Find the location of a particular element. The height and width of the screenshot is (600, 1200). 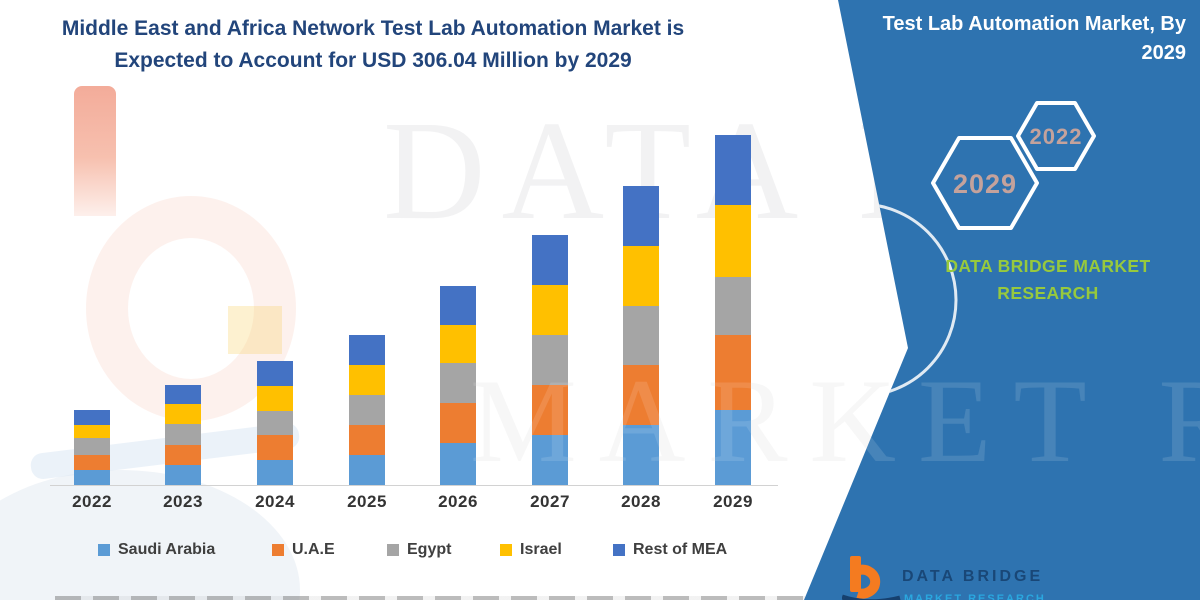

x-axis-line is located at coordinates (414, 485).